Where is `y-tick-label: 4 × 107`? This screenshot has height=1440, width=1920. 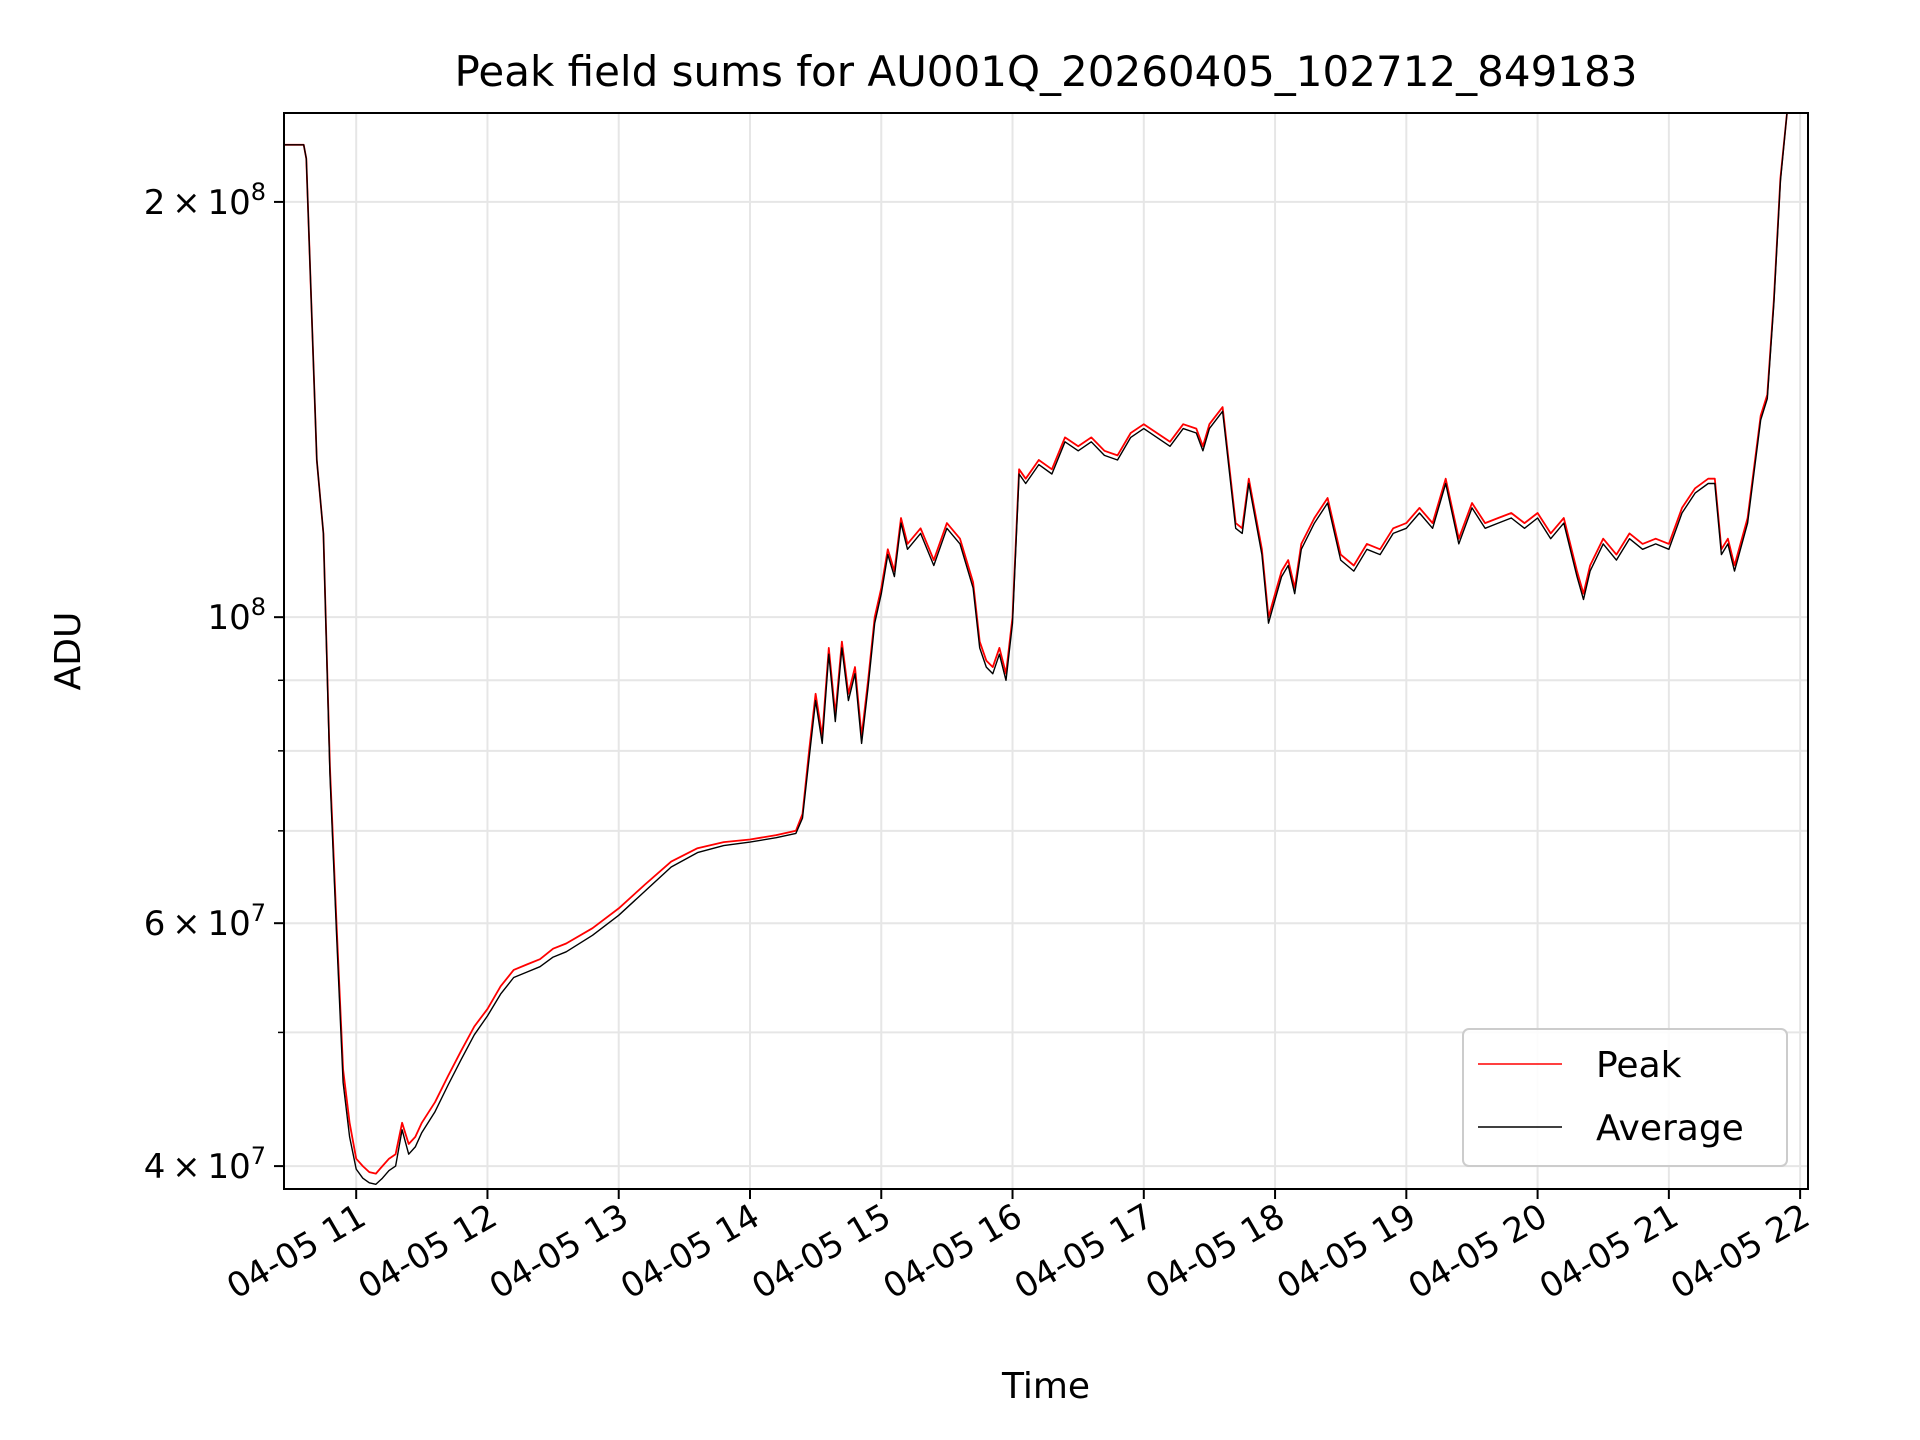
y-tick-label: 4 × 107 is located at coordinates (205, 1164).